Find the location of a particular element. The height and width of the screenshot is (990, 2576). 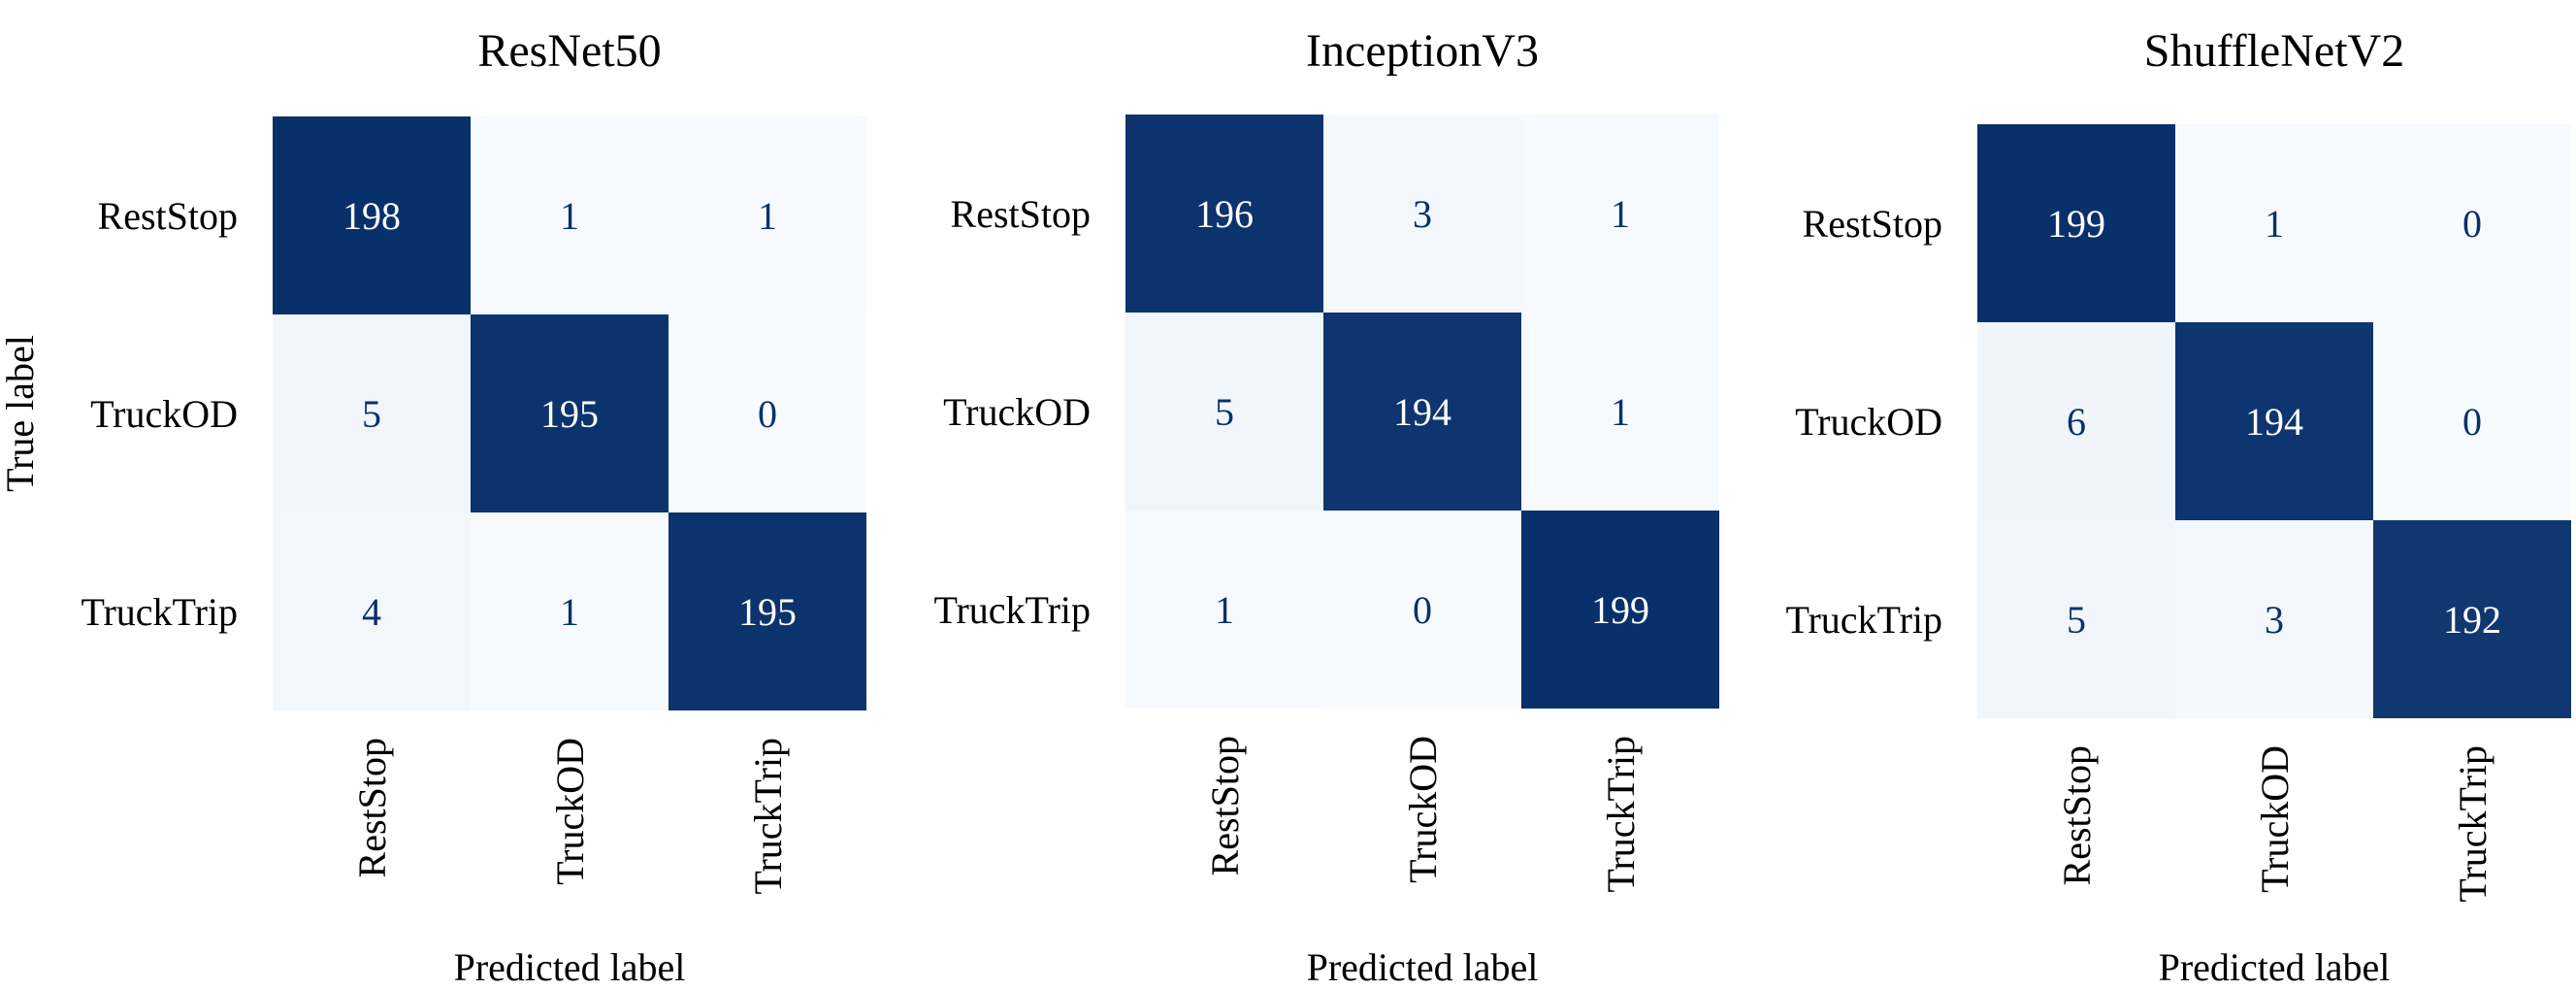

cell-value-label: 192 is located at coordinates (2472, 620).